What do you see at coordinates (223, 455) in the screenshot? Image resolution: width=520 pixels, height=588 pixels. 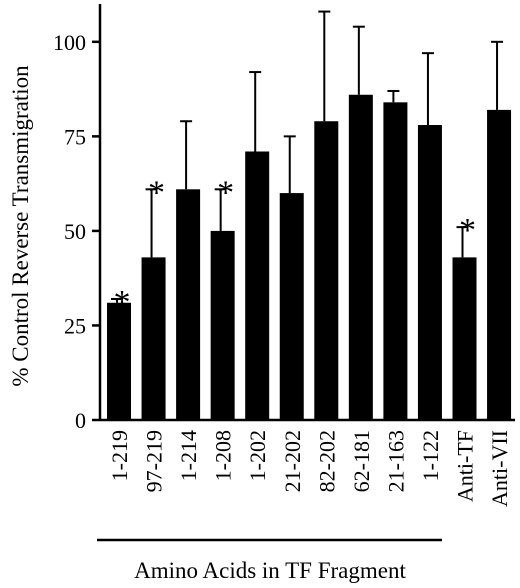 I see `category-label: 1-208` at bounding box center [223, 455].